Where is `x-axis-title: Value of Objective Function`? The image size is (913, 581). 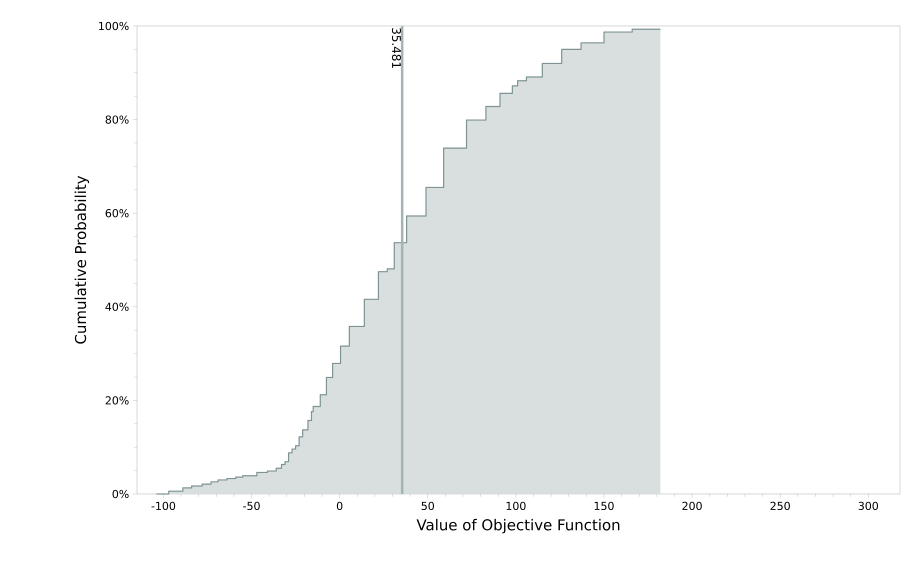 x-axis-title: Value of Objective Function is located at coordinates (518, 526).